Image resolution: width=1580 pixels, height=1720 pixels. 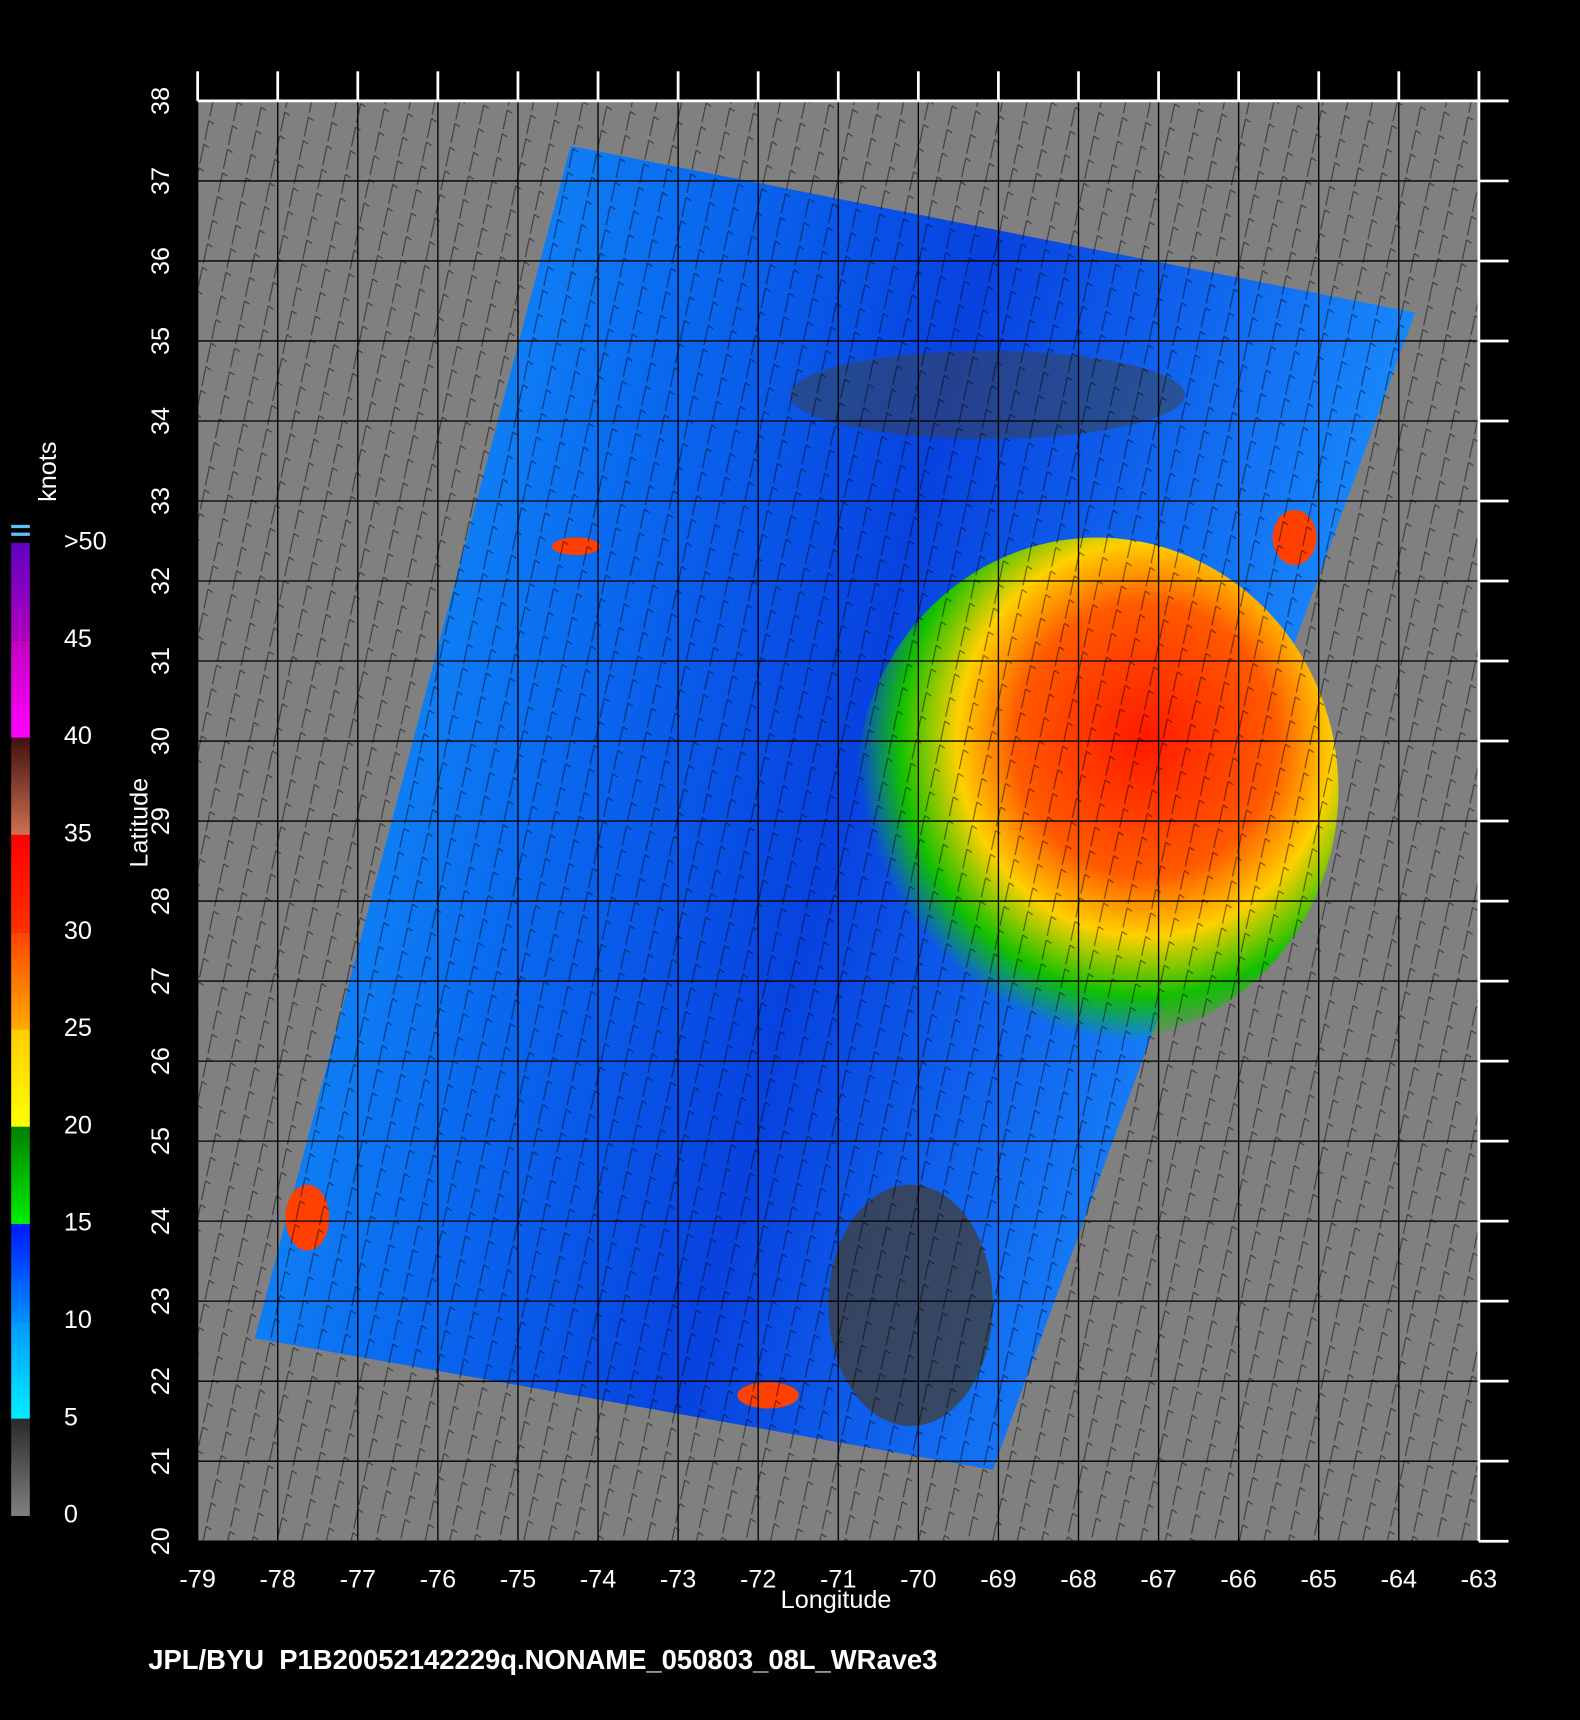 What do you see at coordinates (78, 736) in the screenshot?
I see `colorbar-tick-label: 40` at bounding box center [78, 736].